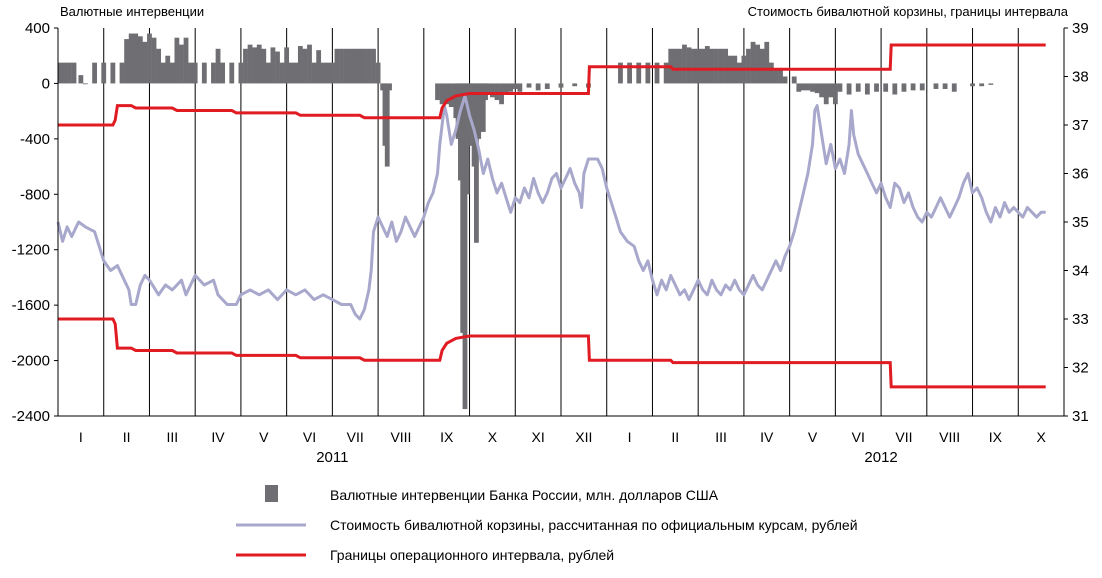 This screenshot has width=1102, height=578. Describe the element at coordinates (767, 437) in the screenshot. I see `month-label: IV` at that location.